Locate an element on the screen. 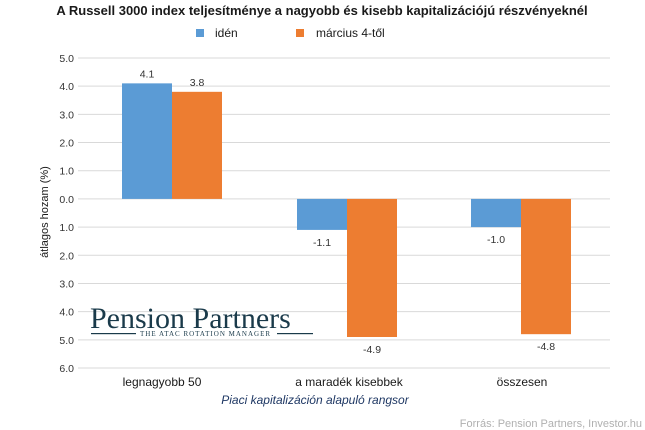 This screenshot has height=430, width=645. logo-tagline: THE ATAC ROTATION MANAGER is located at coordinates (205, 334).